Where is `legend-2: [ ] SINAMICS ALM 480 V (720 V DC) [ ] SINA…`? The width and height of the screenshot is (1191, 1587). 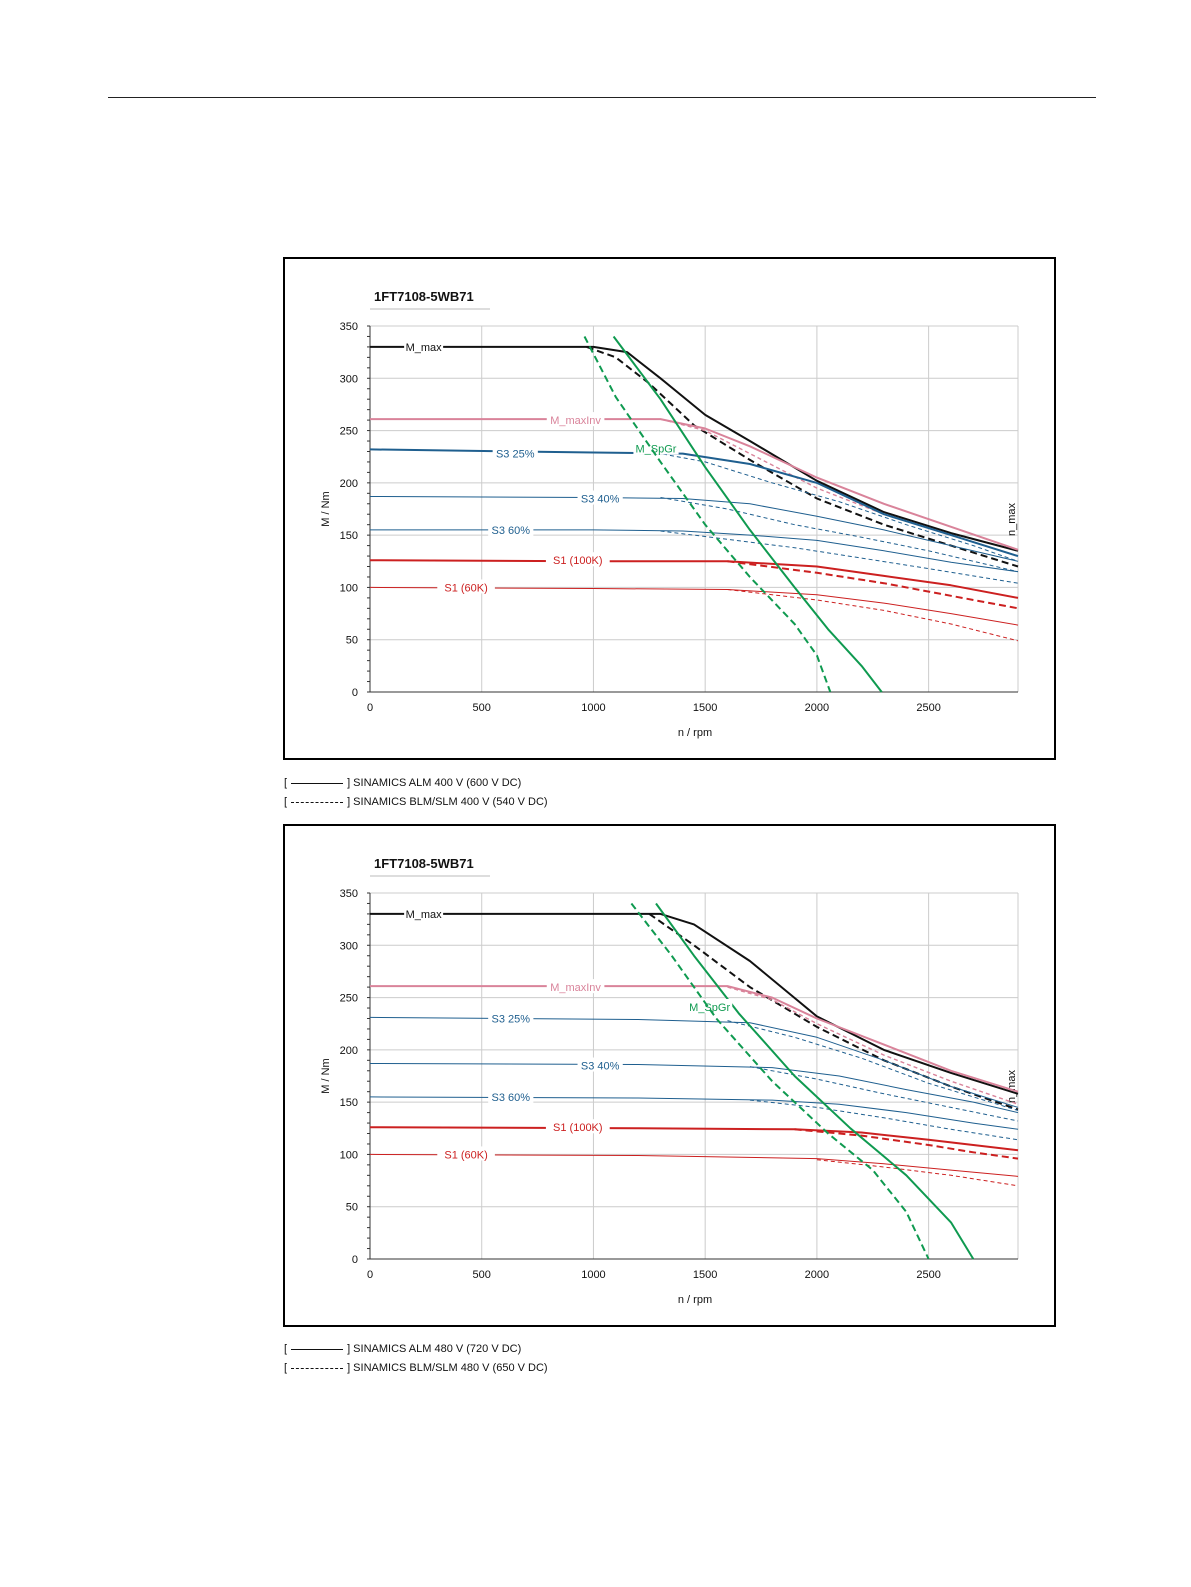 legend-2: [ ] SINAMICS ALM 480 V (720 V DC) [ ] SINA… is located at coordinates (416, 1359).